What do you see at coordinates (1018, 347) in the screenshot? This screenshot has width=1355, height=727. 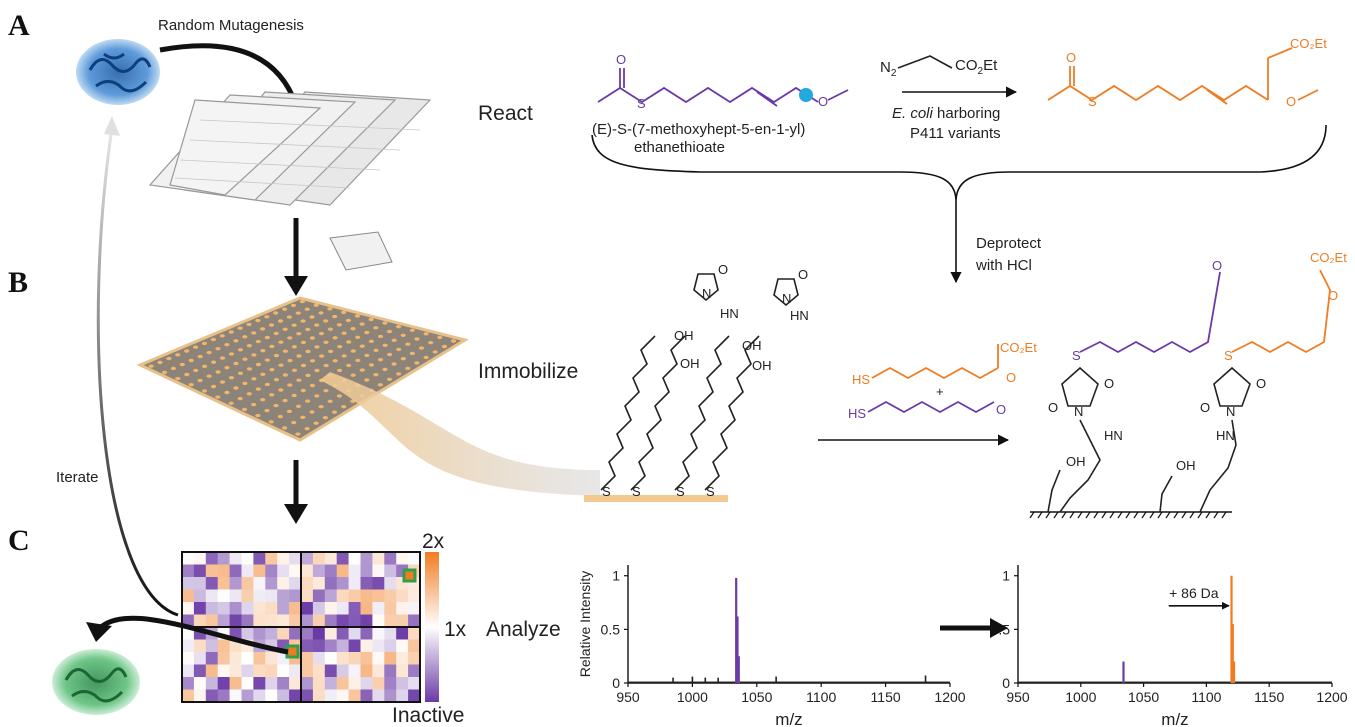 I see `thiol-orange-ester: CO₂Et` at bounding box center [1018, 347].